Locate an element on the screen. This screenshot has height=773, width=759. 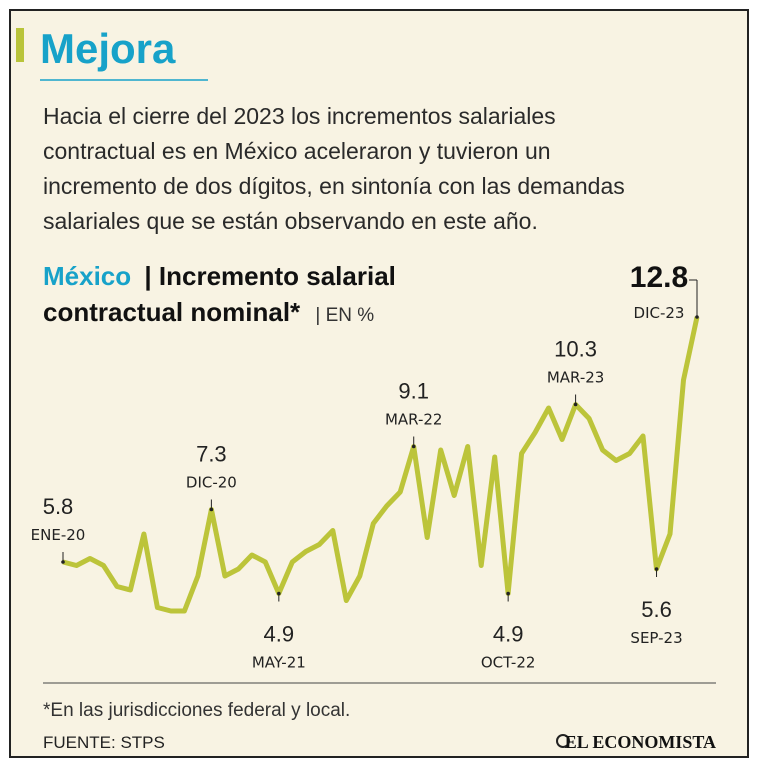
value-label: 5.6 is located at coordinates (656, 609).